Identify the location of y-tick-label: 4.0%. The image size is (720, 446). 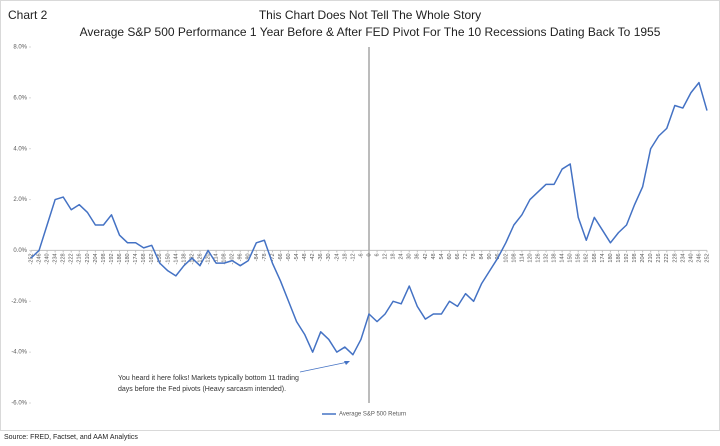
(20, 149).